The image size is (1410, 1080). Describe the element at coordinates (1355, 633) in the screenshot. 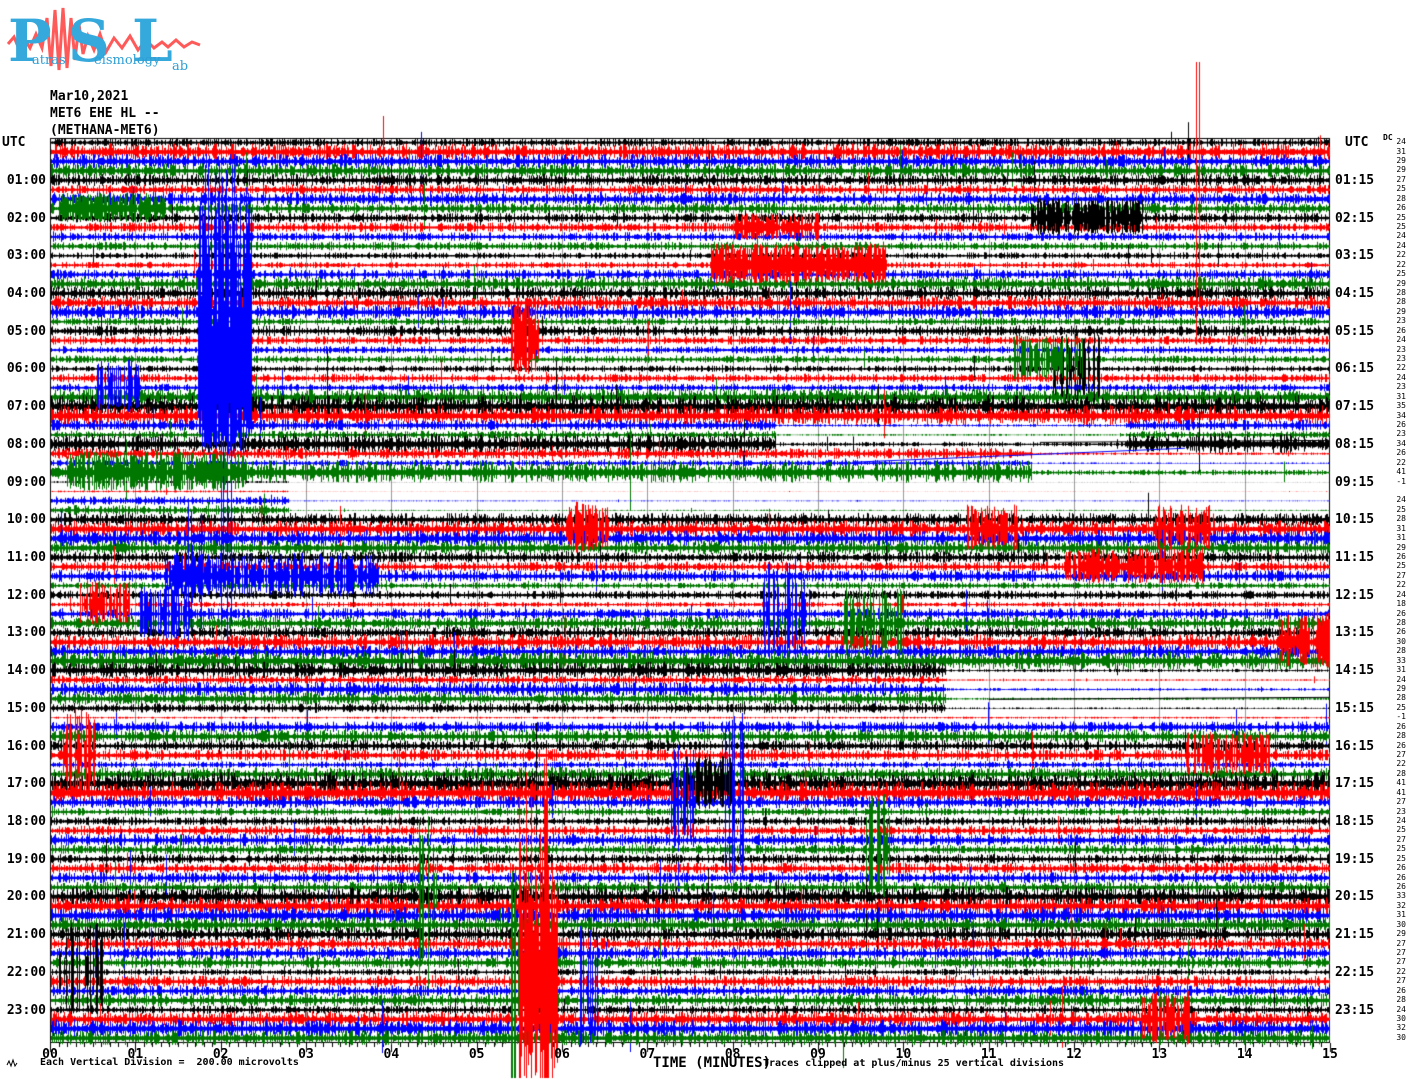

I see `time-label-right: 13:15` at that location.